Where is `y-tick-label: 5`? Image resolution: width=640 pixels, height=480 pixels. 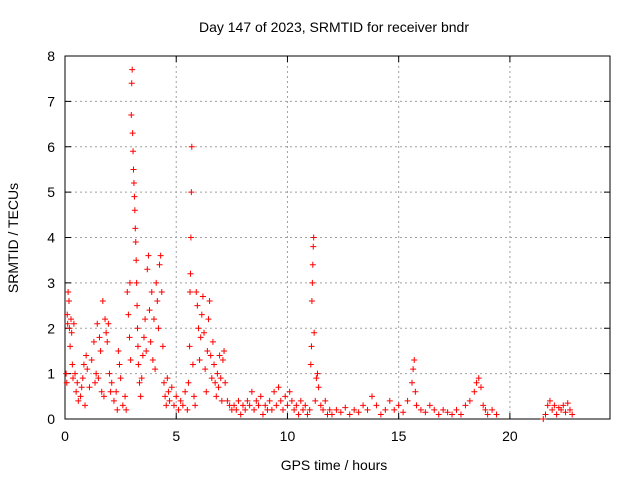 y-tick-label: 5 is located at coordinates (51, 192).